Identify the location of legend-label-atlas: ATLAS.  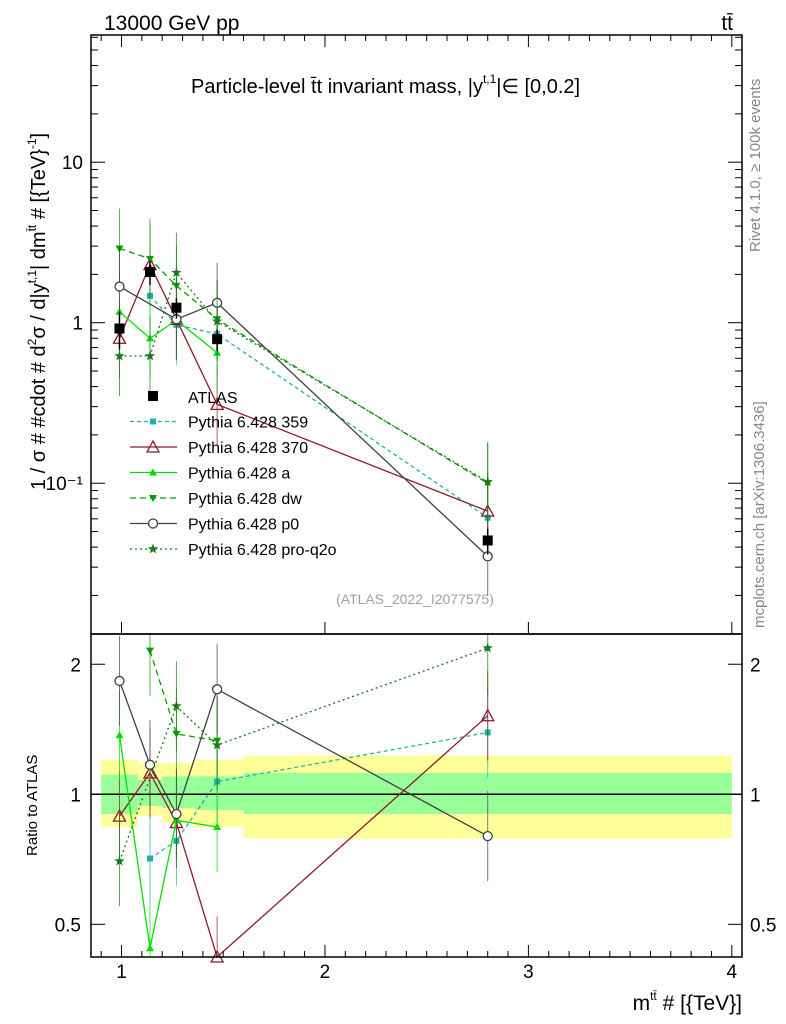
(213, 398).